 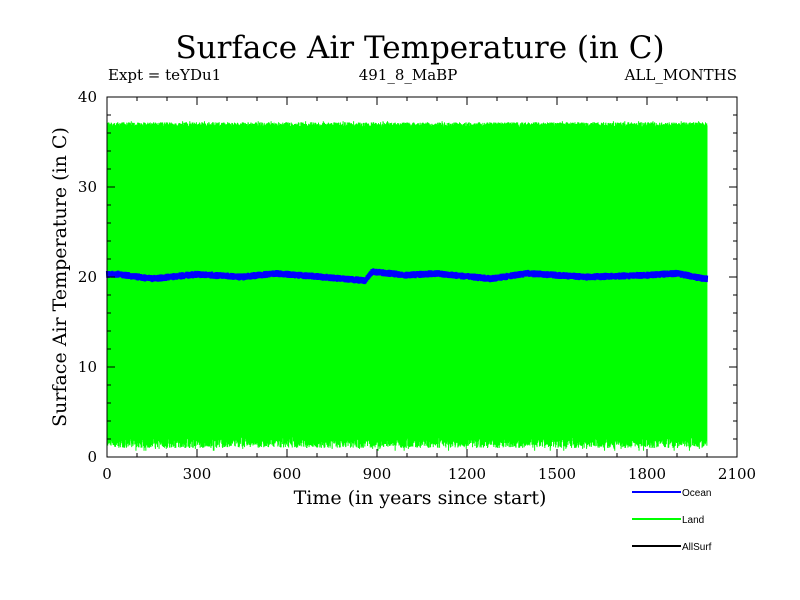 I want to click on legend-label-ocean: Ocean, so click(x=696, y=493).